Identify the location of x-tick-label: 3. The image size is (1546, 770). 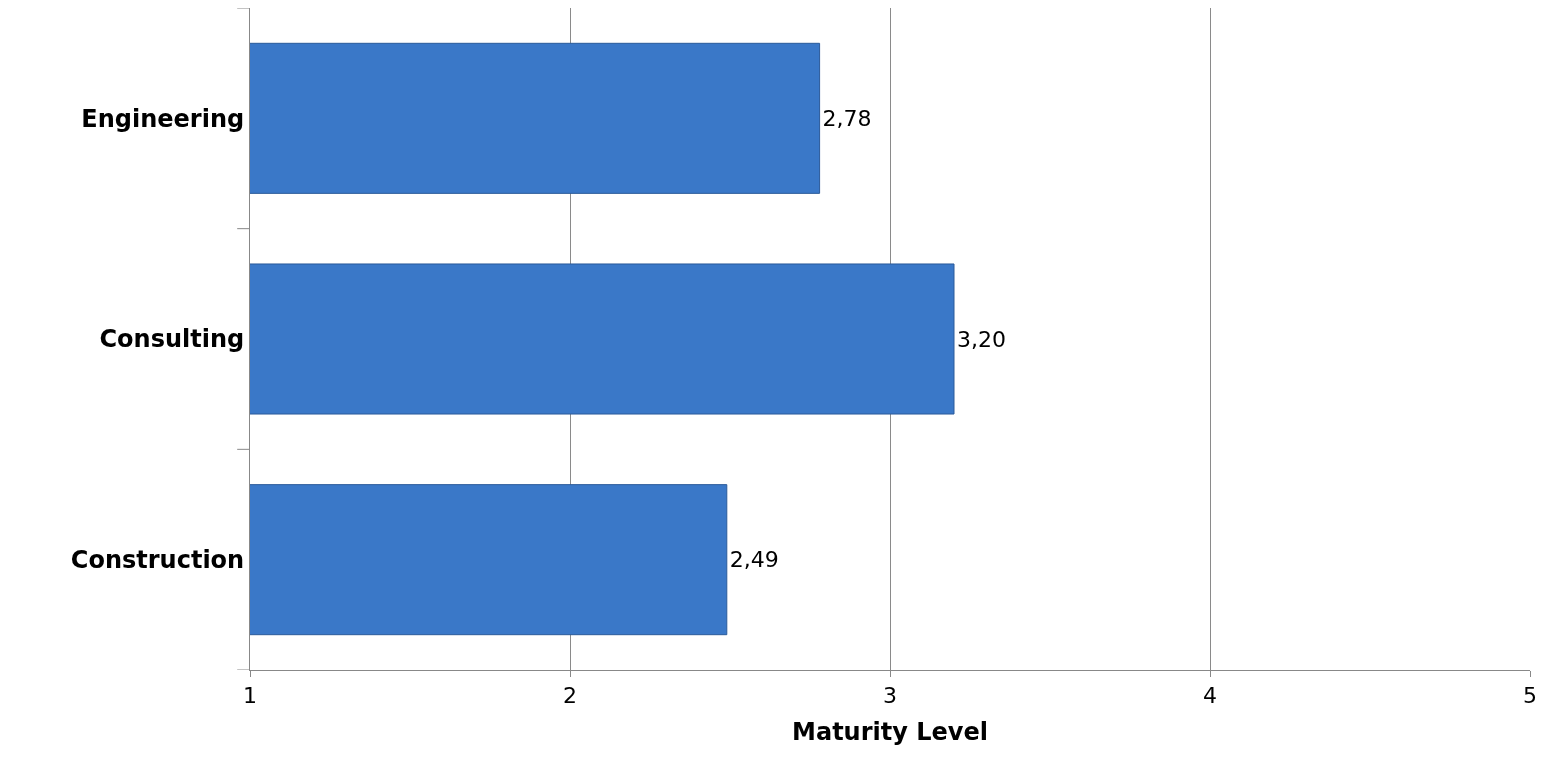
(890, 696).